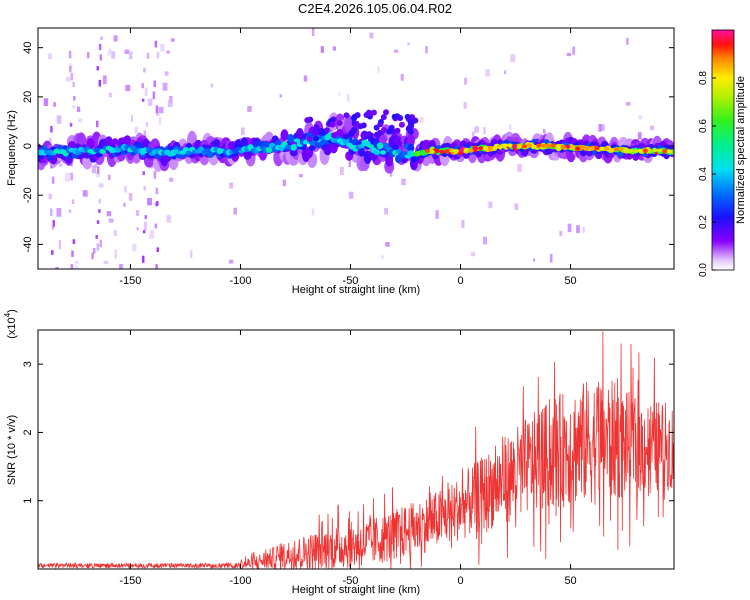  I want to click on x-tick-label: -150, so click(130, 581).